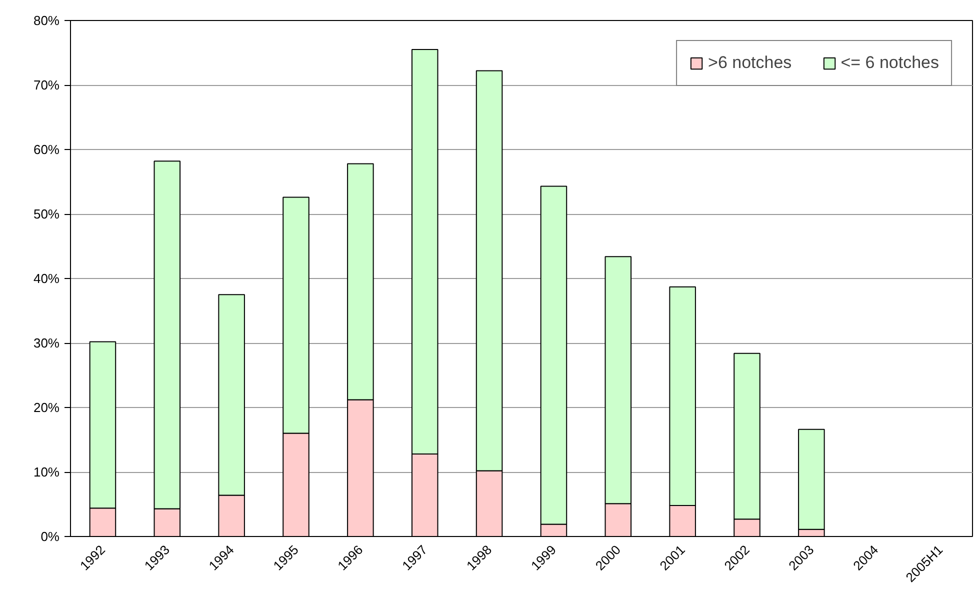  Describe the element at coordinates (50, 536) in the screenshot. I see `y-tick-label: 0%` at that location.